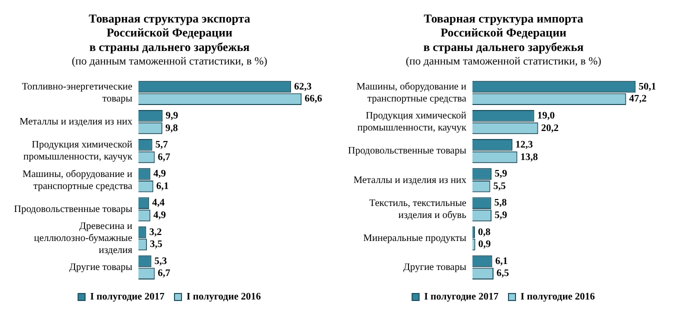 This screenshot has height=320, width=683. What do you see at coordinates (160, 261) in the screenshot?
I see `data-label: 5,3` at bounding box center [160, 261].